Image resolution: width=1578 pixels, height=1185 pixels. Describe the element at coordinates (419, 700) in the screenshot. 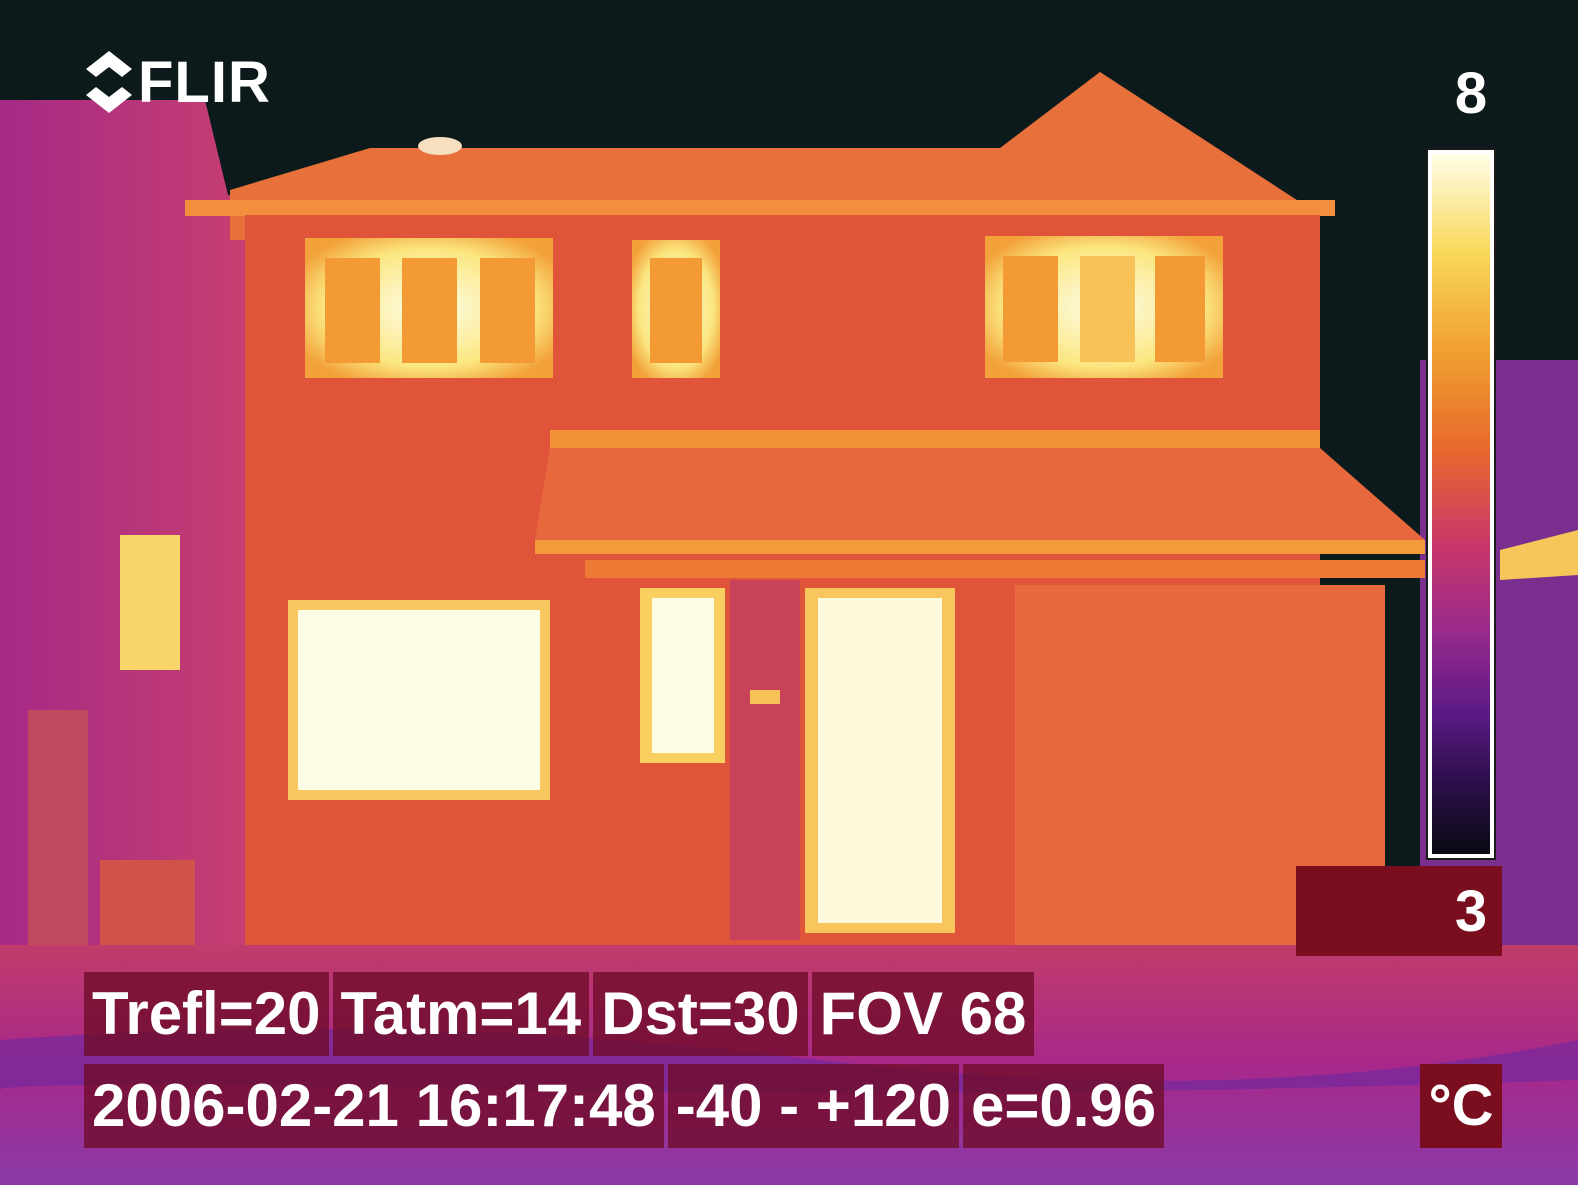

I see `lower-window-left-glass` at that location.